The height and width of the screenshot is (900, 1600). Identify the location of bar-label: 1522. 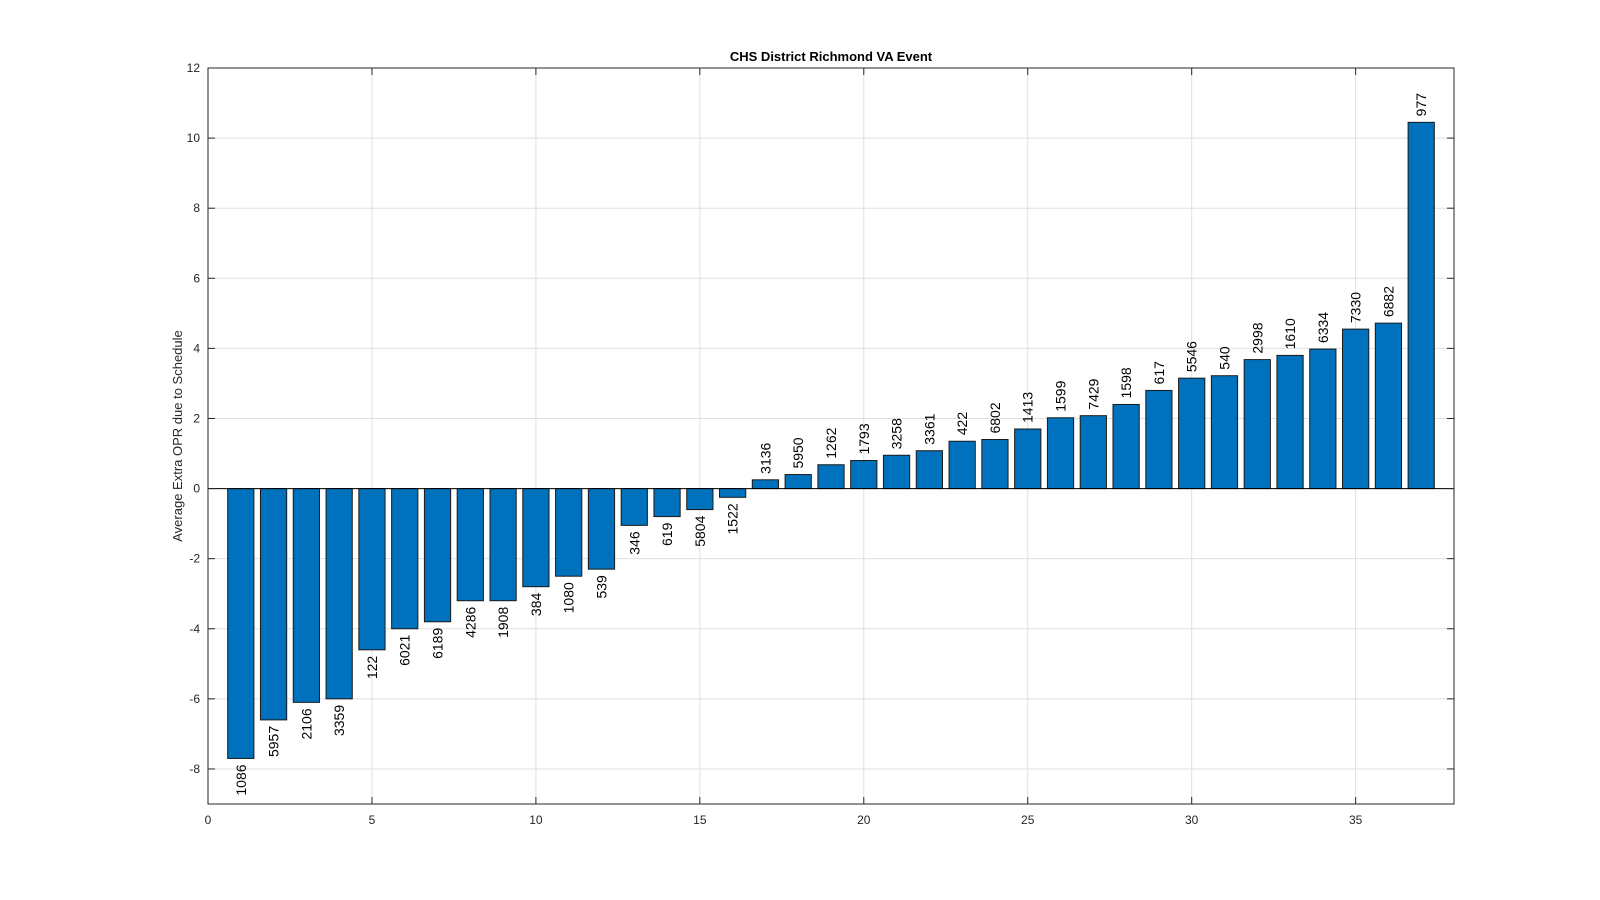
(733, 518).